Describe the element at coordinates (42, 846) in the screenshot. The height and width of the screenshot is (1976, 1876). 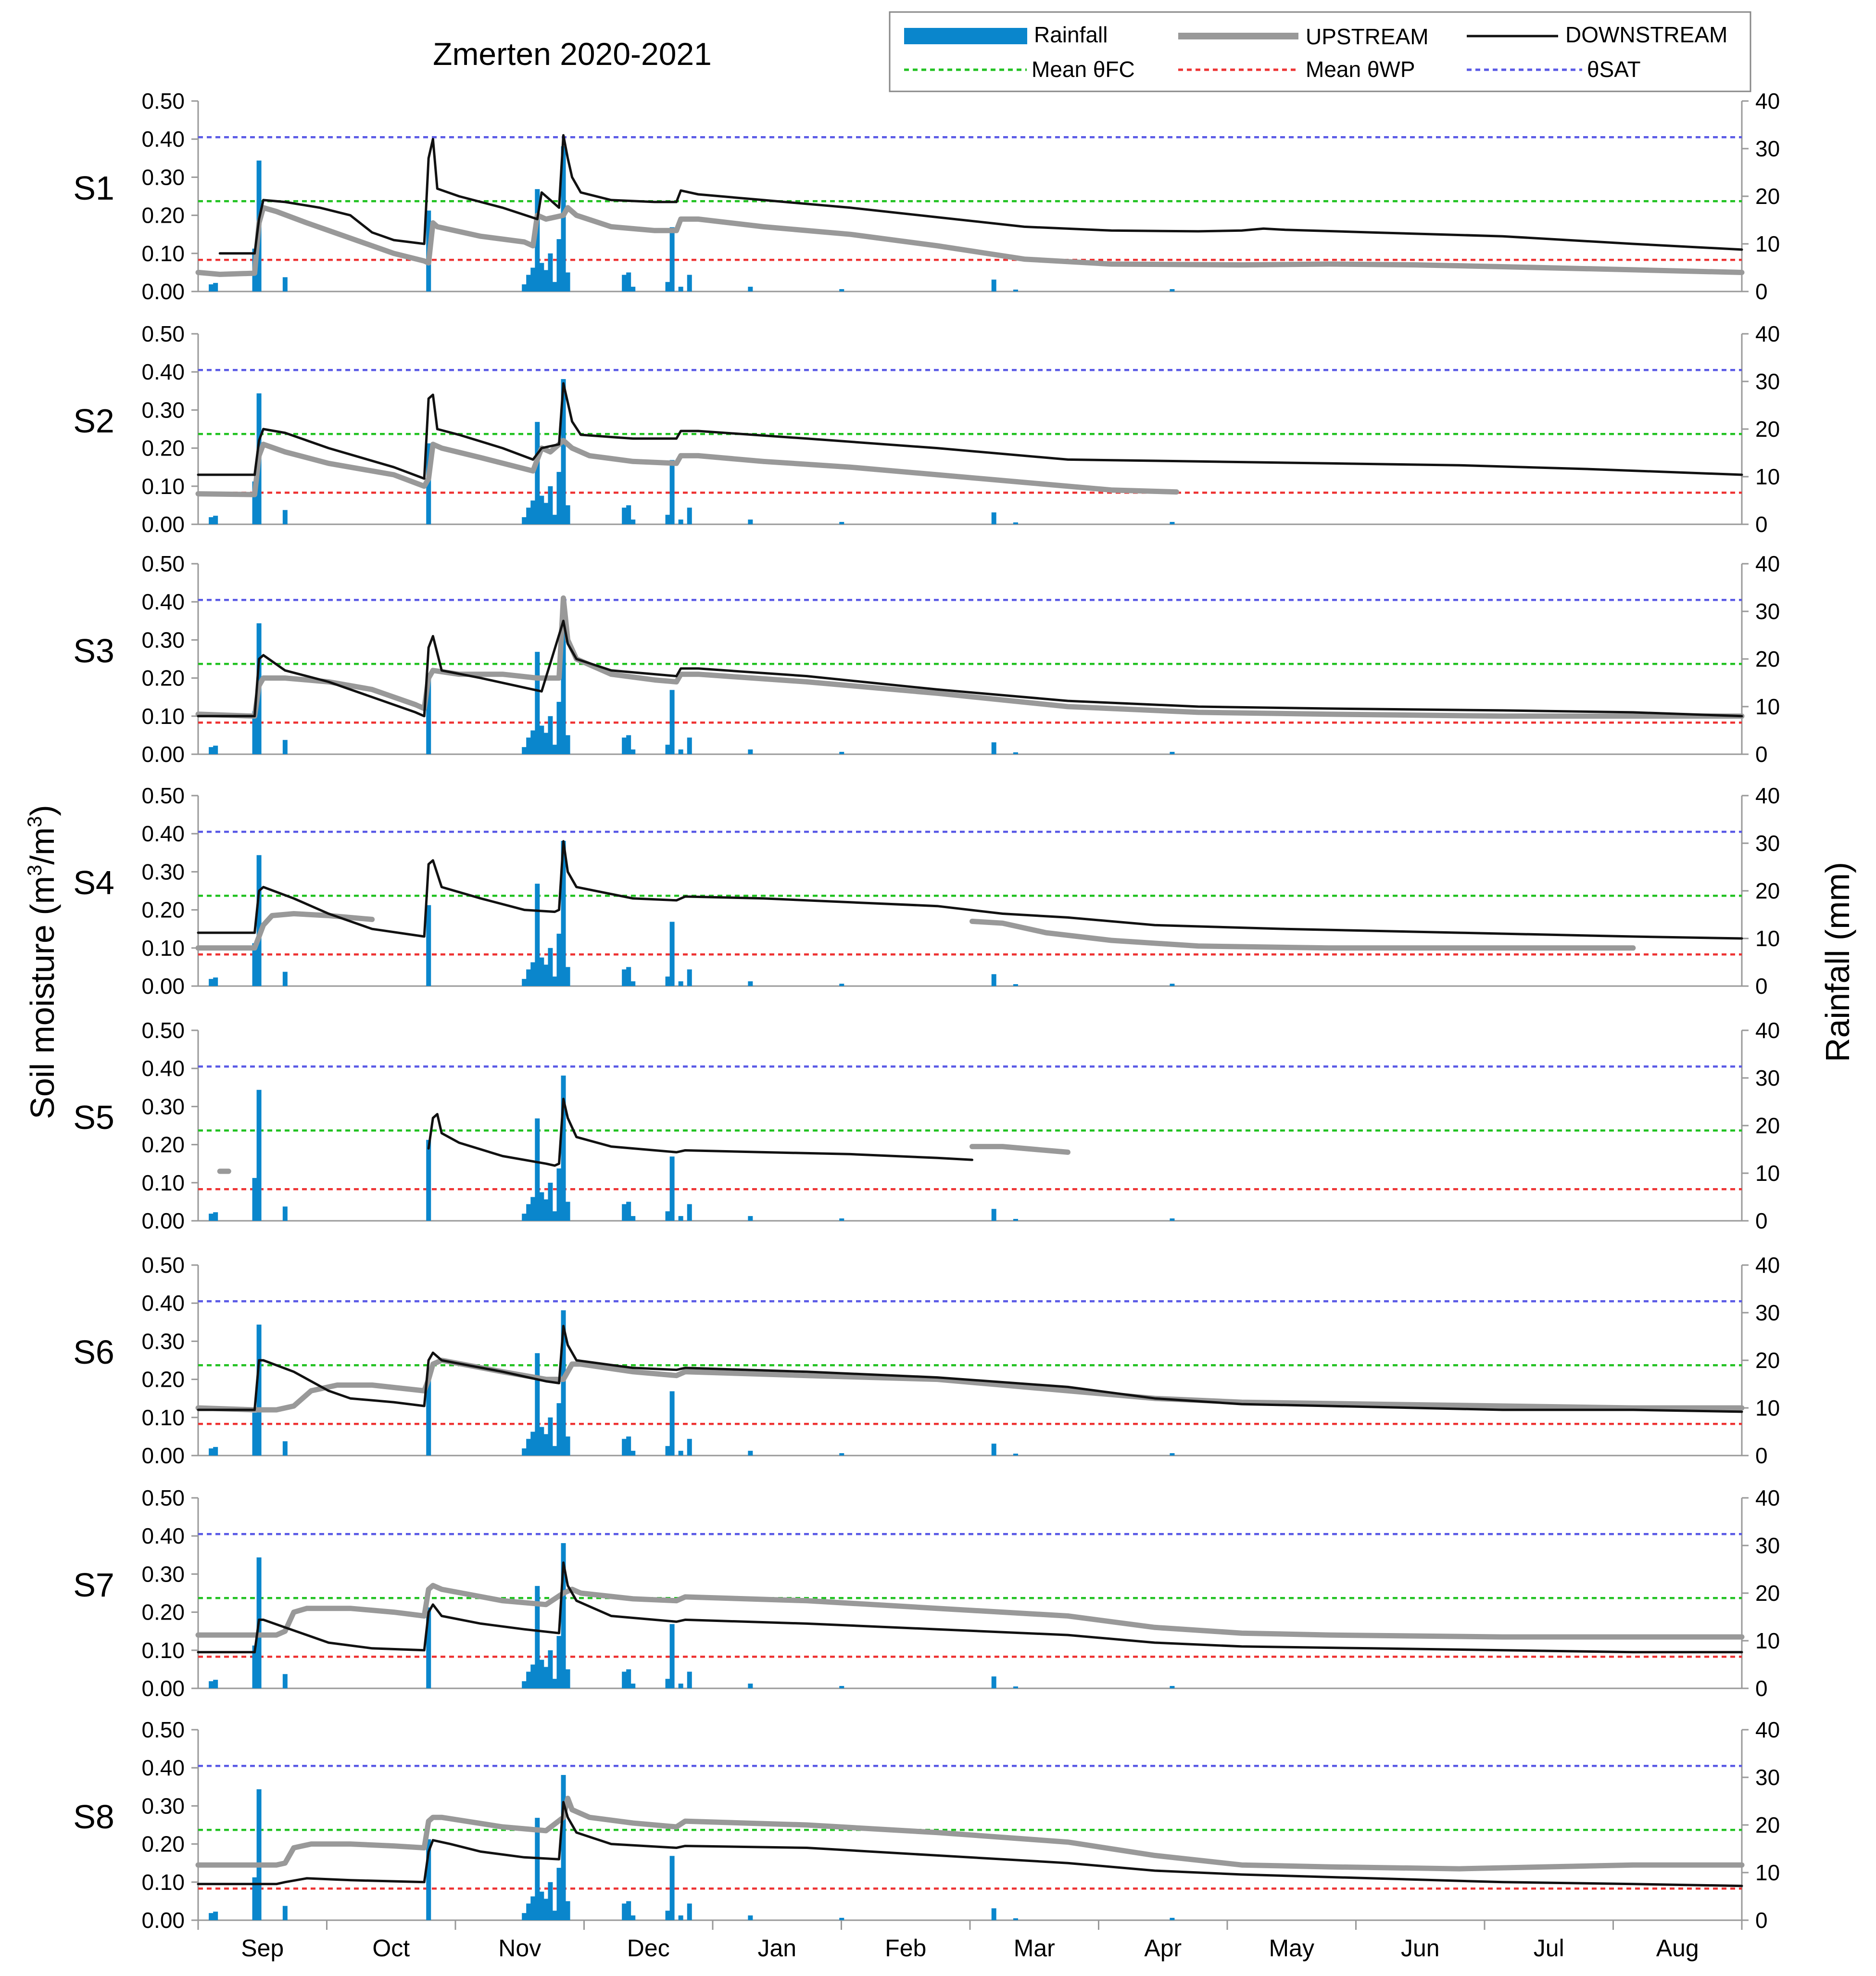
I see `y-axis-left-label-mid: /m` at that location.